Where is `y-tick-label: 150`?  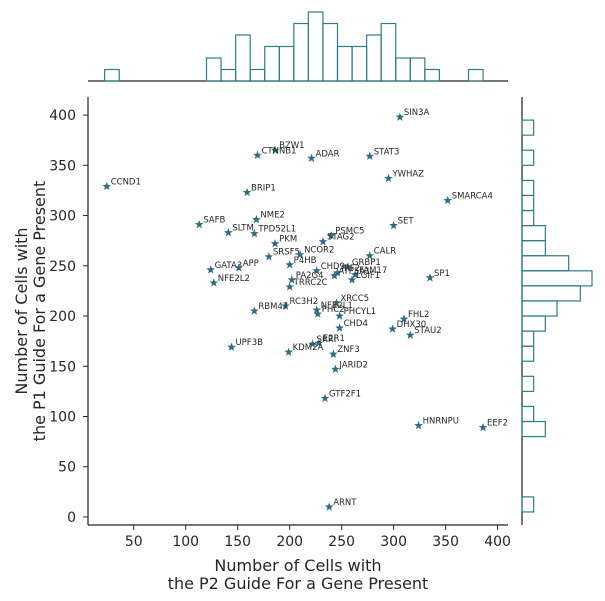 y-tick-label: 150 is located at coordinates (62, 367).